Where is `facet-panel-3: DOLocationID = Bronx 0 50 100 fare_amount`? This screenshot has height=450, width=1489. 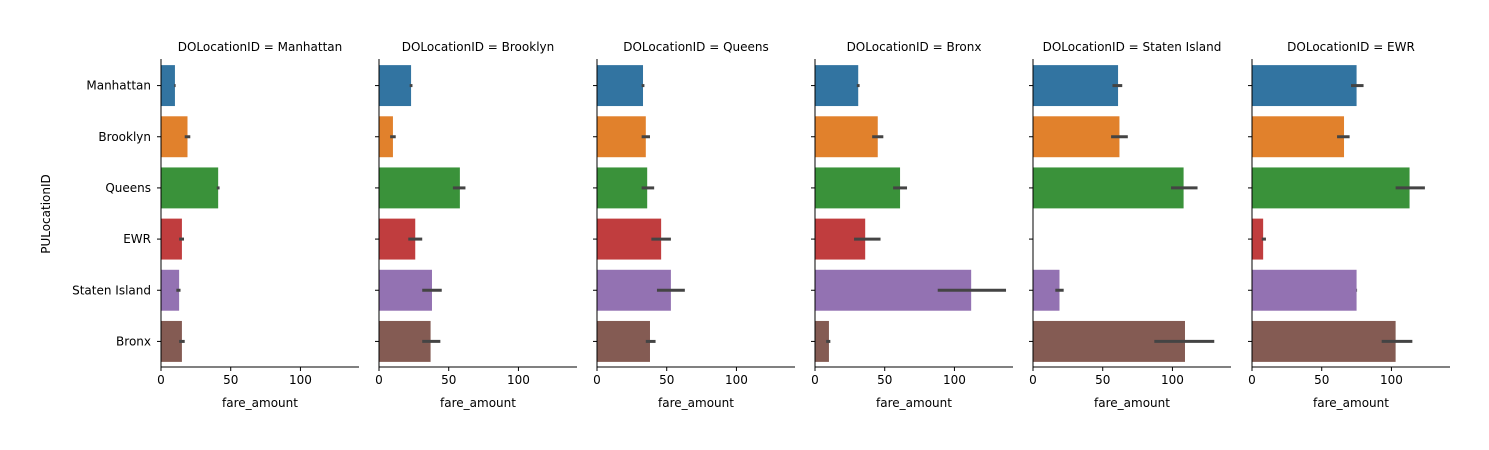
facet-panel-3: DOLocationID = Bronx 0 50 100 fare_amount is located at coordinates (912, 225).